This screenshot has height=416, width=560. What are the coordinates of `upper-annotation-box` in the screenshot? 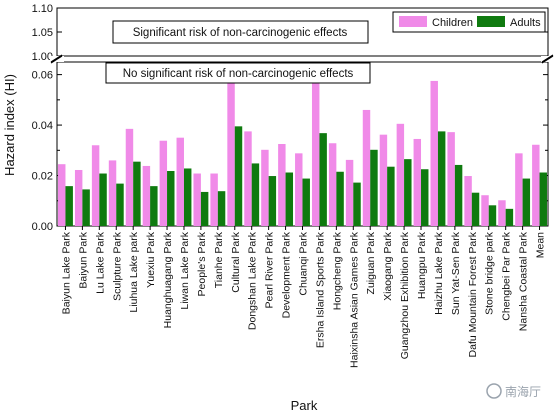 It's located at (240, 32).